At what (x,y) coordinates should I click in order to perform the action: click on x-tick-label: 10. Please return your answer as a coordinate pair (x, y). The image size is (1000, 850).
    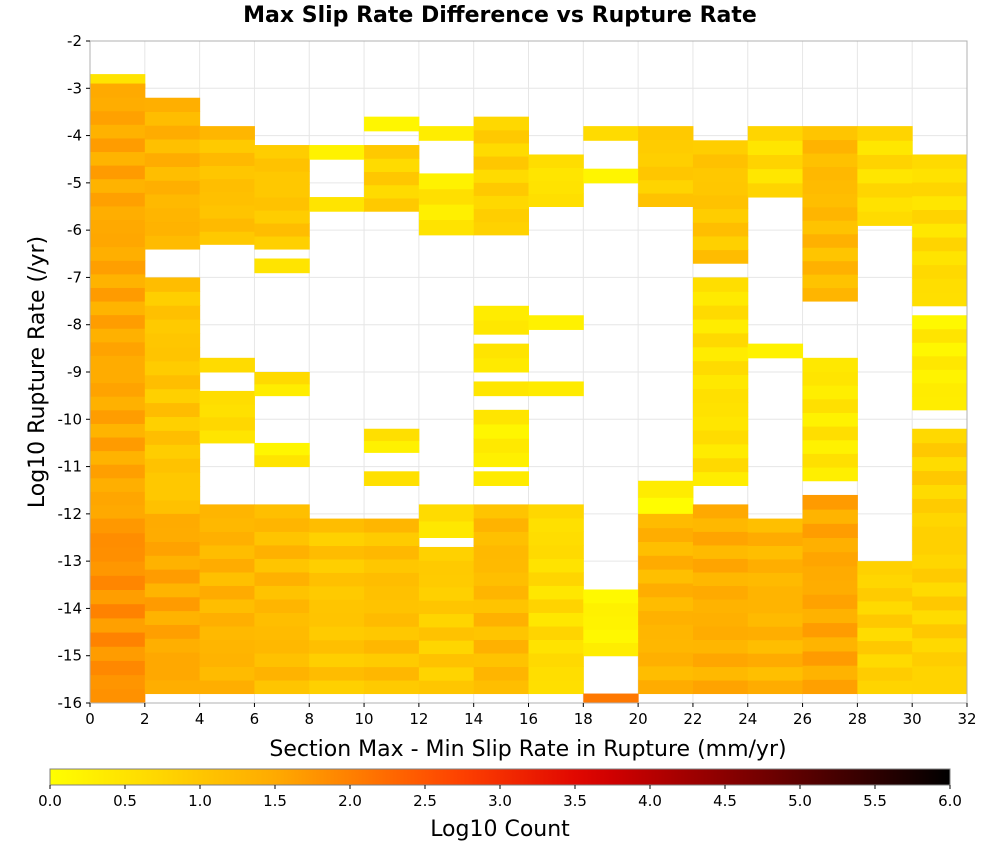
    Looking at the image, I should click on (364, 719).